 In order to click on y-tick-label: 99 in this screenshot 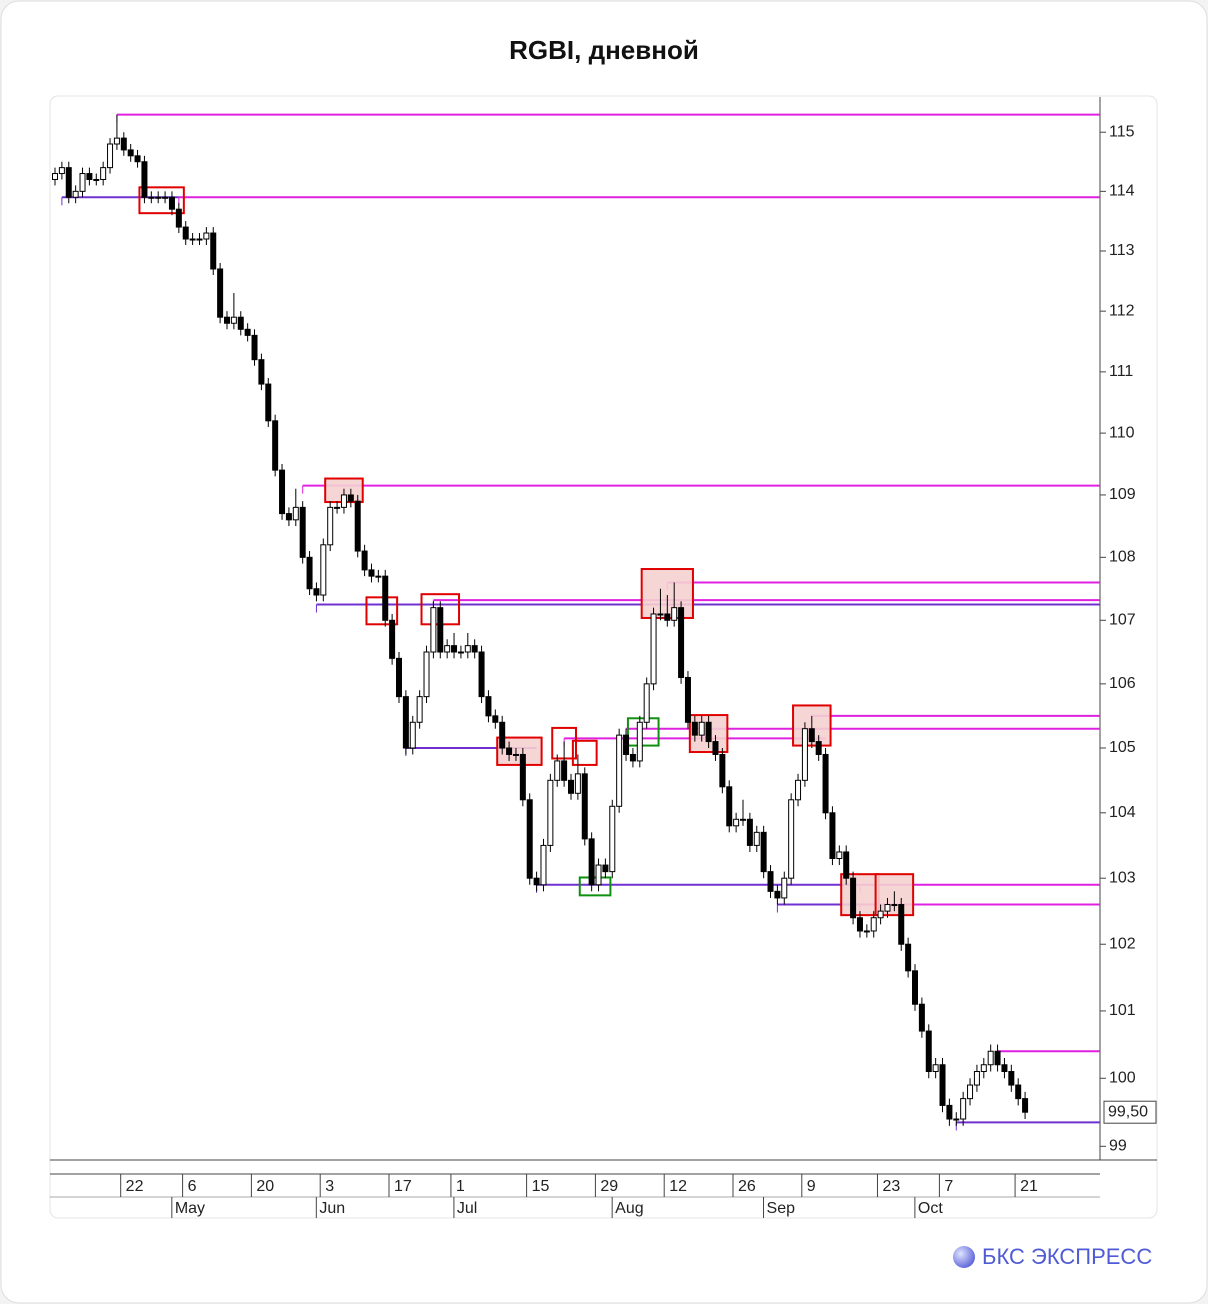, I will do `click(1118, 1146)`.